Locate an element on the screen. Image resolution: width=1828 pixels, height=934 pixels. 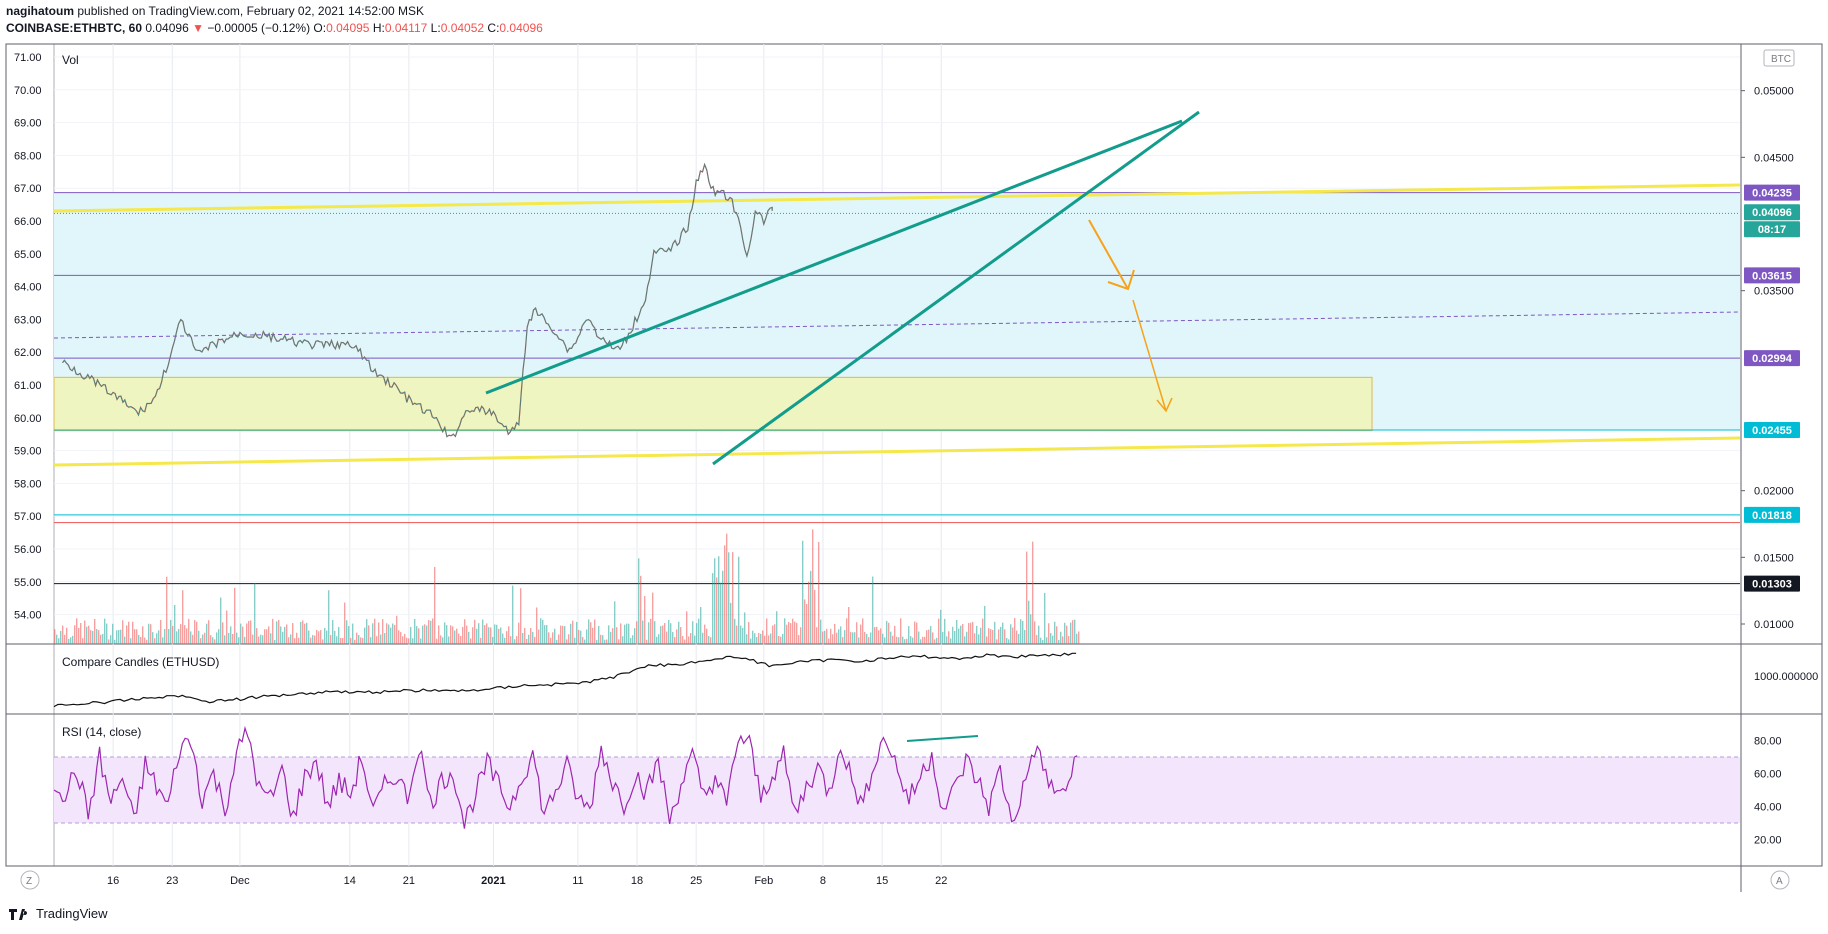
orange-arrow is located at coordinates (1149, 355).